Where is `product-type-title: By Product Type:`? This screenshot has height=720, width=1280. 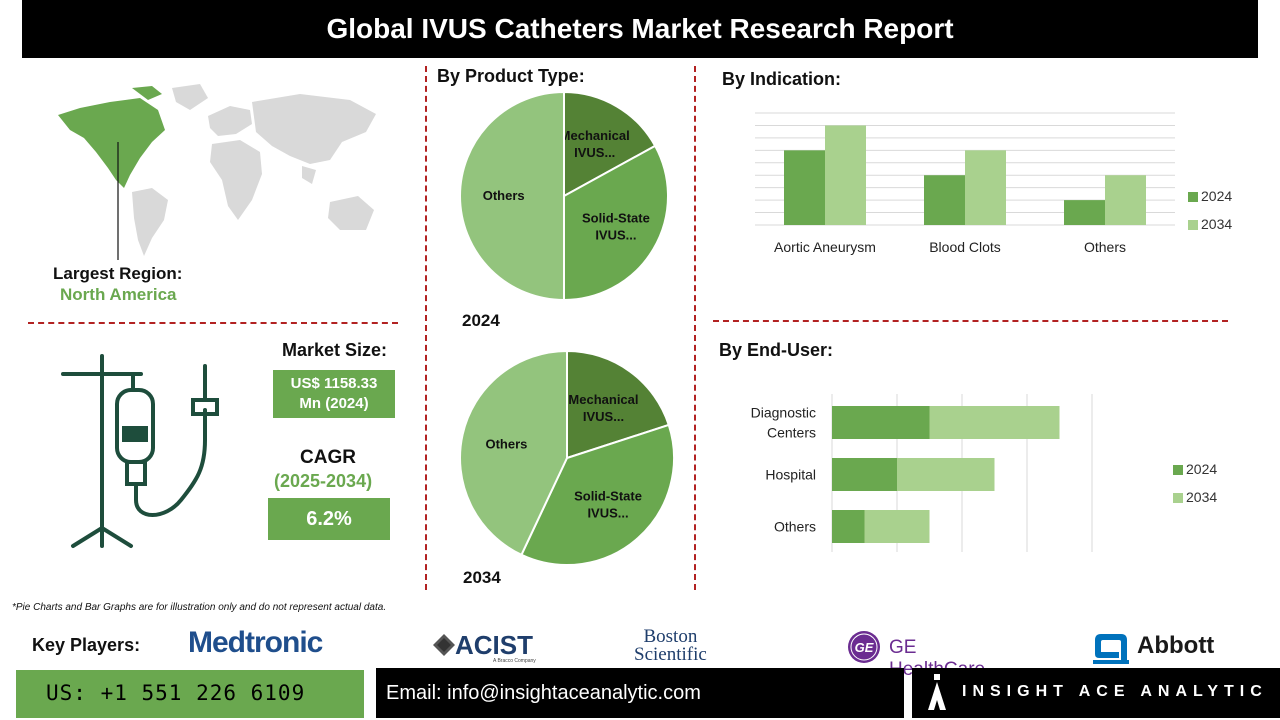
product-type-title: By Product Type: is located at coordinates (511, 76).